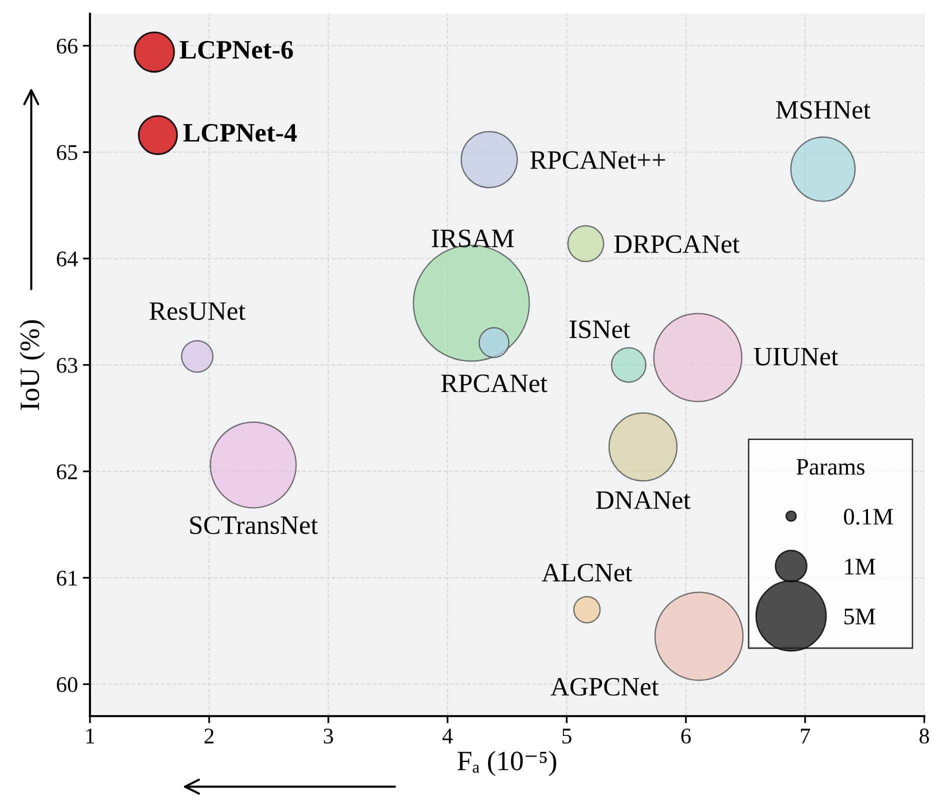 This screenshot has height=811, width=947. I want to click on y-tick-label: 63, so click(67, 365).